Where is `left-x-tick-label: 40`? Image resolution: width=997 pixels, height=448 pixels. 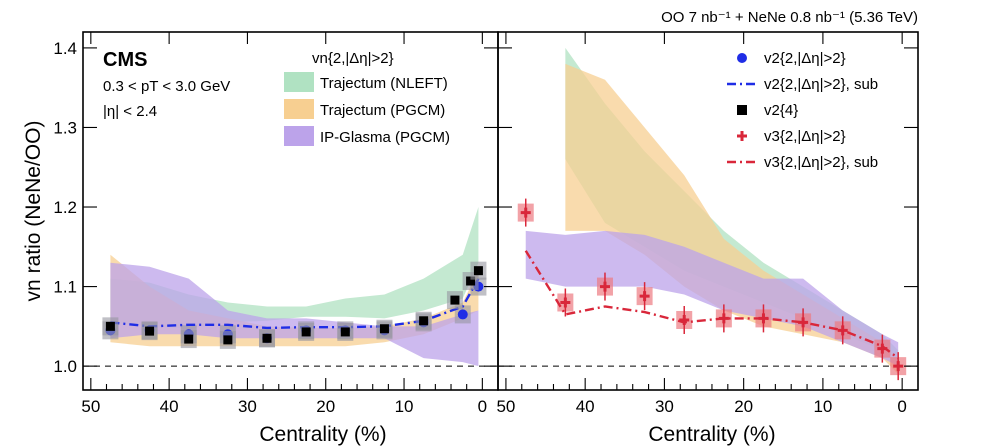
left-x-tick-label: 40 is located at coordinates (169, 406).